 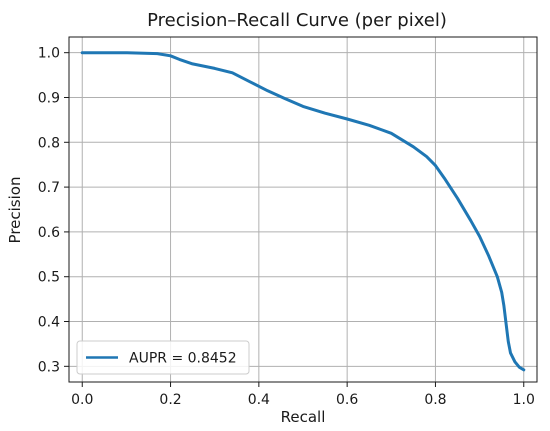 What do you see at coordinates (82, 400) in the screenshot?
I see `x-tick-label: 0.0` at bounding box center [82, 400].